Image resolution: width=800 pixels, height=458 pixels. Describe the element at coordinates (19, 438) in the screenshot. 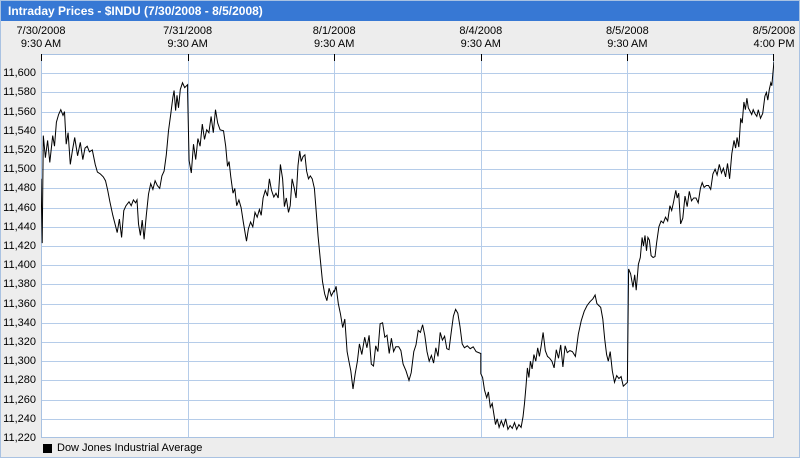

I see `y-axis-label: 11,220` at that location.